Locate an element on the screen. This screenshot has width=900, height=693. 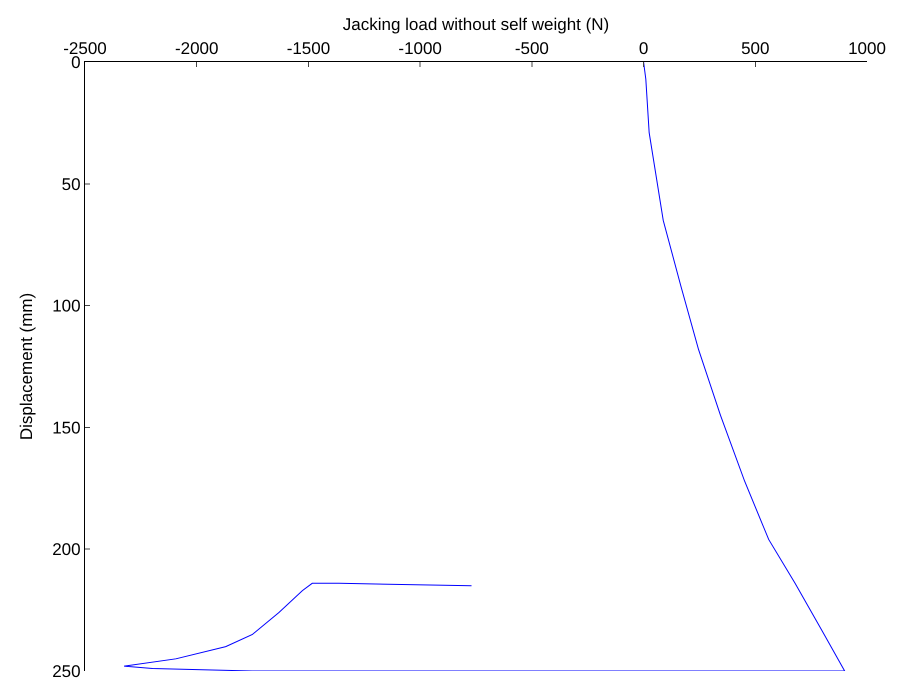
y-tick-label: 0 is located at coordinates (76, 62).